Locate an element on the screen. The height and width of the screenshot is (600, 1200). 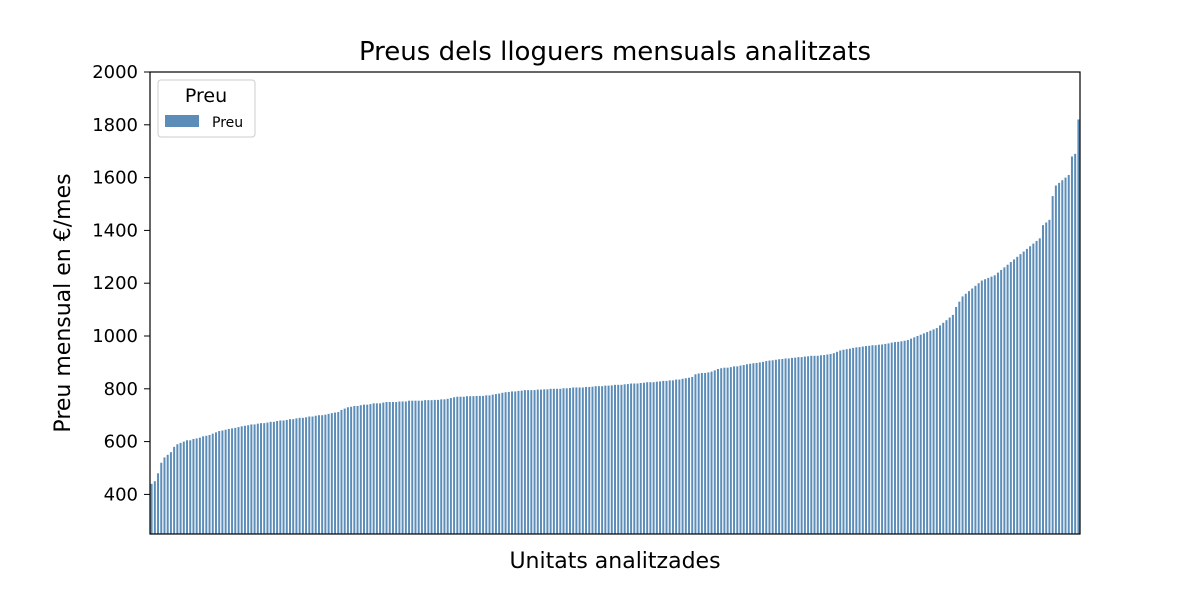
y-tick-label: 800 is located at coordinates (121, 389).